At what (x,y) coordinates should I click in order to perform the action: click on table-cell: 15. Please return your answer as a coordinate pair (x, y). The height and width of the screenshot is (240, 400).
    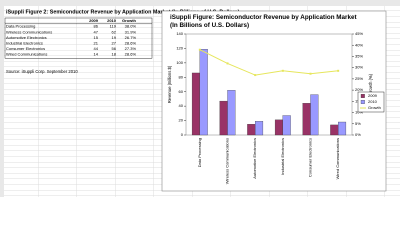
    Looking at the image, I should click on (96, 37).